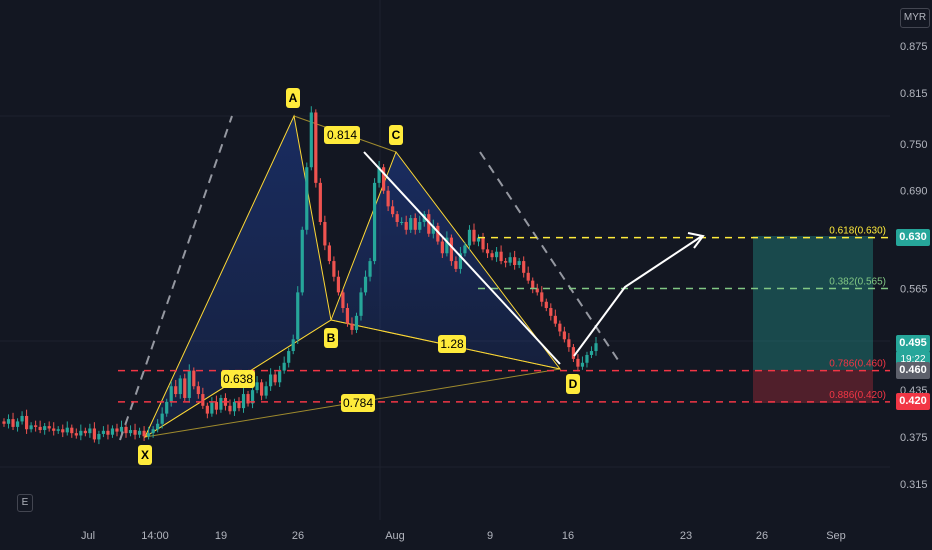  I want to click on x-tick-label: Jul, so click(88, 536).